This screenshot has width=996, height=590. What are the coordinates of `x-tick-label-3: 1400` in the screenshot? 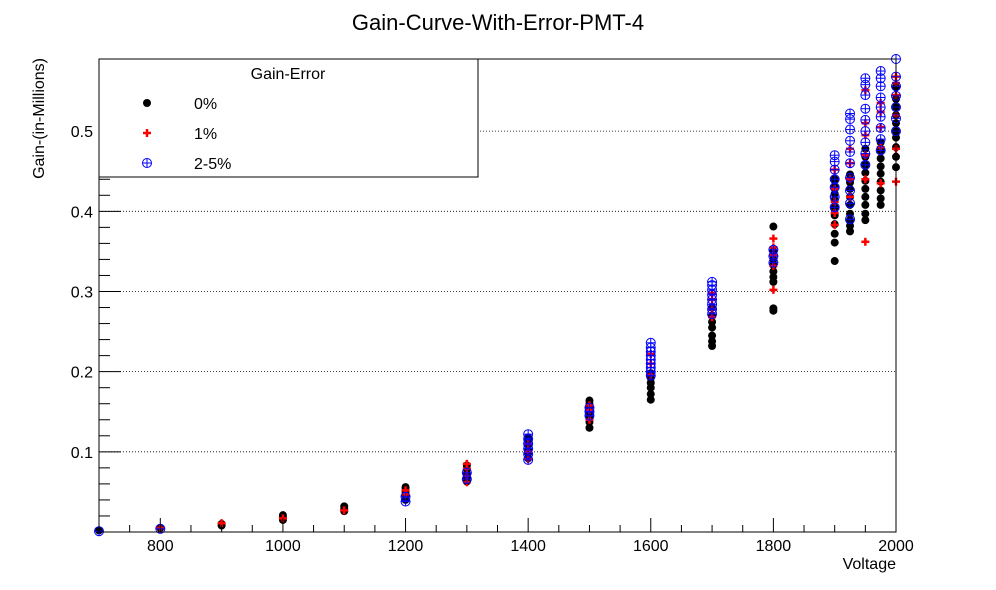 It's located at (528, 546).